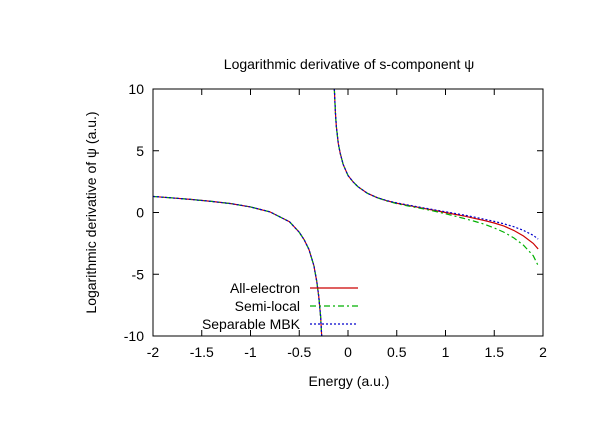  What do you see at coordinates (397, 352) in the screenshot?
I see `x-tick-label: 0.5` at bounding box center [397, 352].